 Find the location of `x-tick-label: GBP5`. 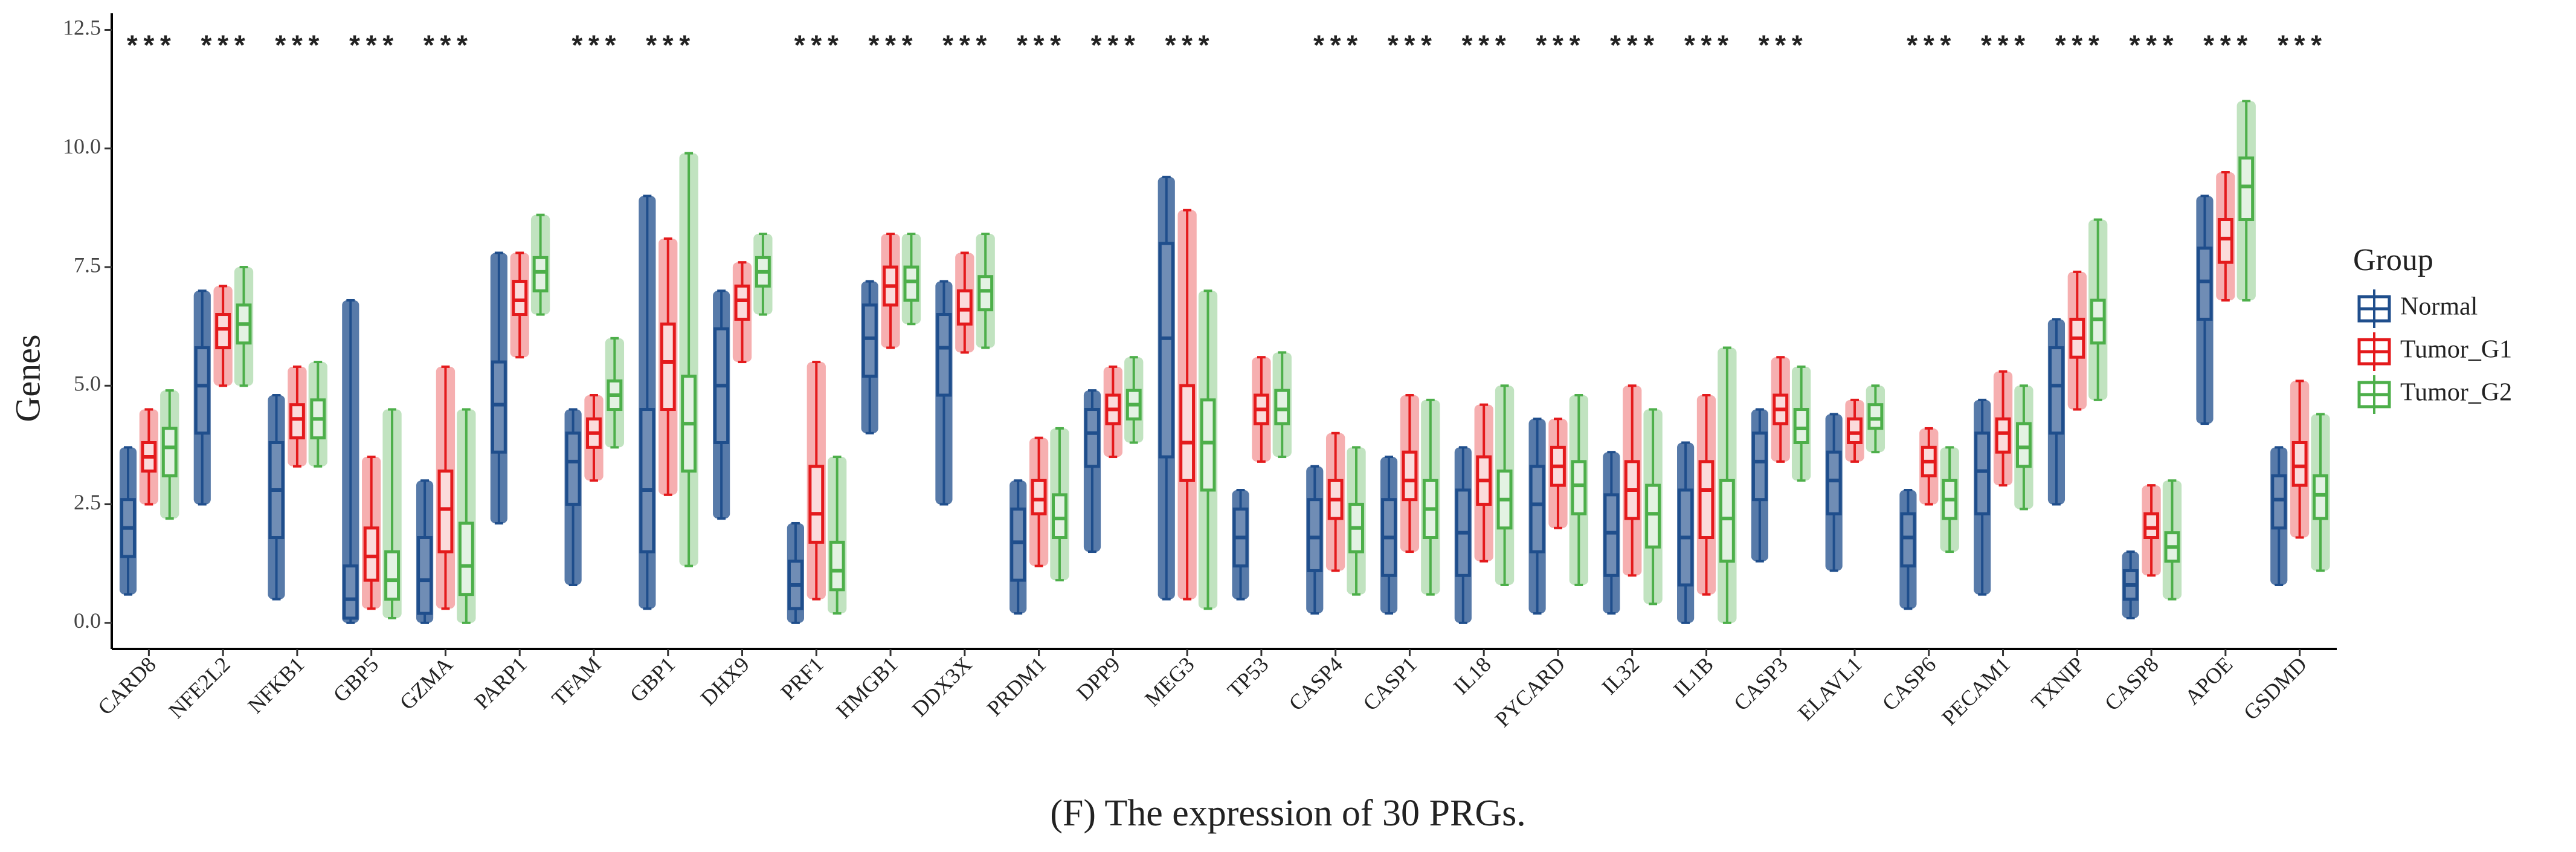

x-tick-label: GBP5 is located at coordinates (357, 679).